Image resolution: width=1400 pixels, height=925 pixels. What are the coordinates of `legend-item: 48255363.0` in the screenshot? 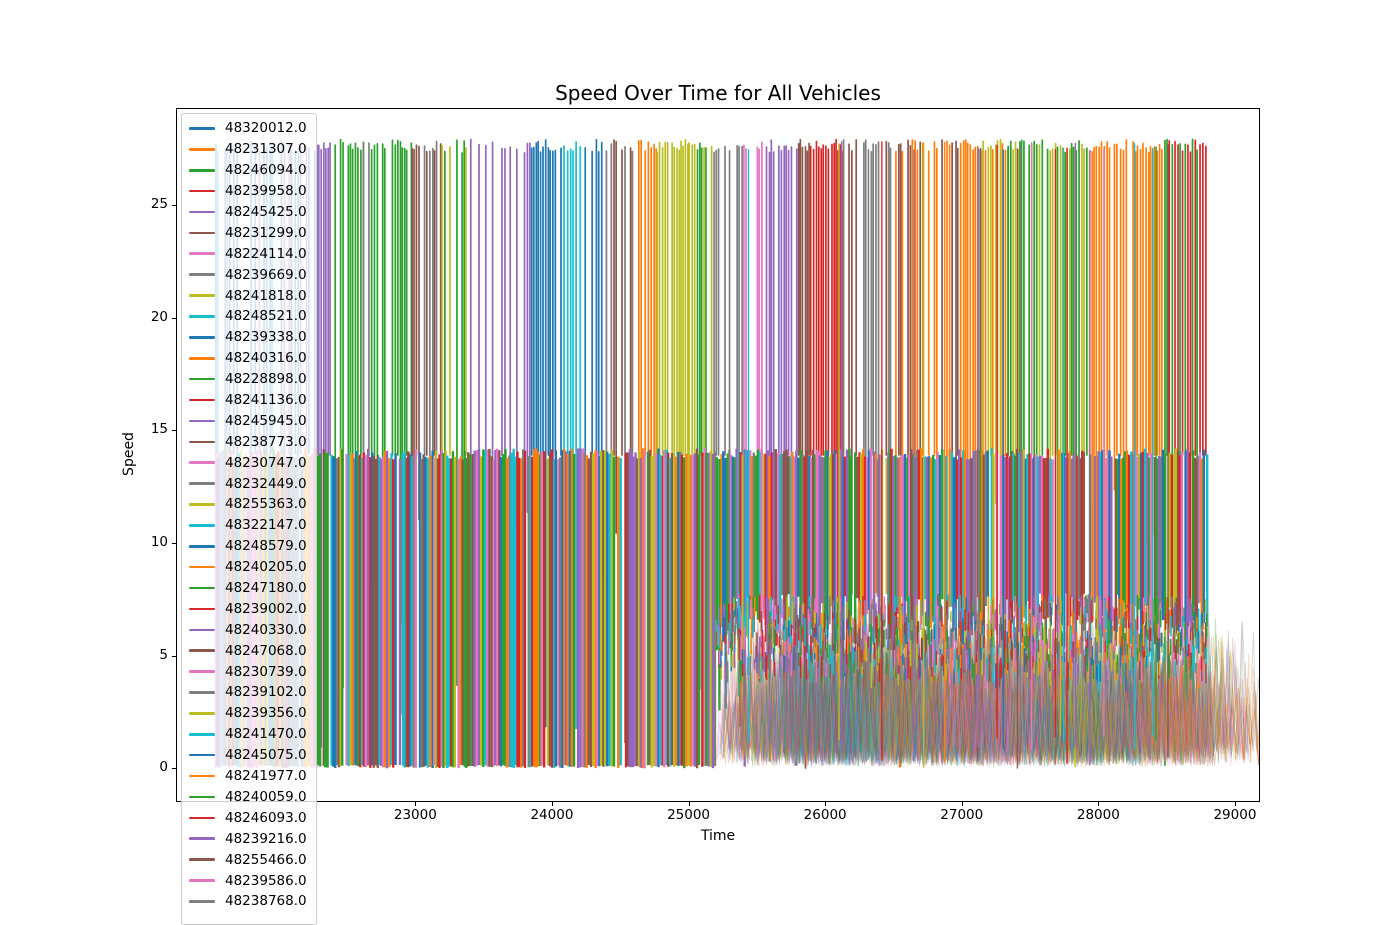 It's located at (252, 504).